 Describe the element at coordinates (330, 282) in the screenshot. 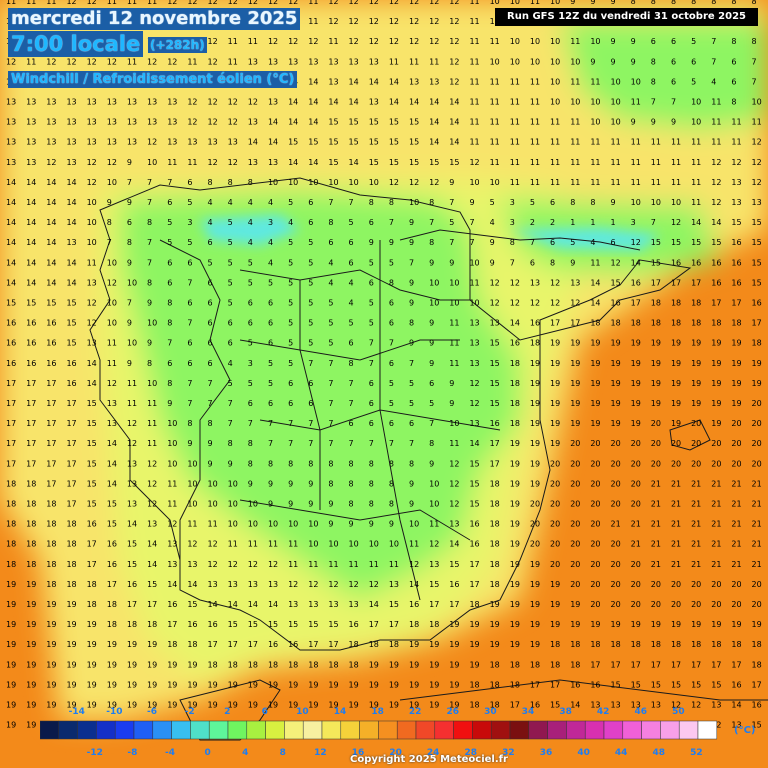

I see `grid-value: 4` at that location.